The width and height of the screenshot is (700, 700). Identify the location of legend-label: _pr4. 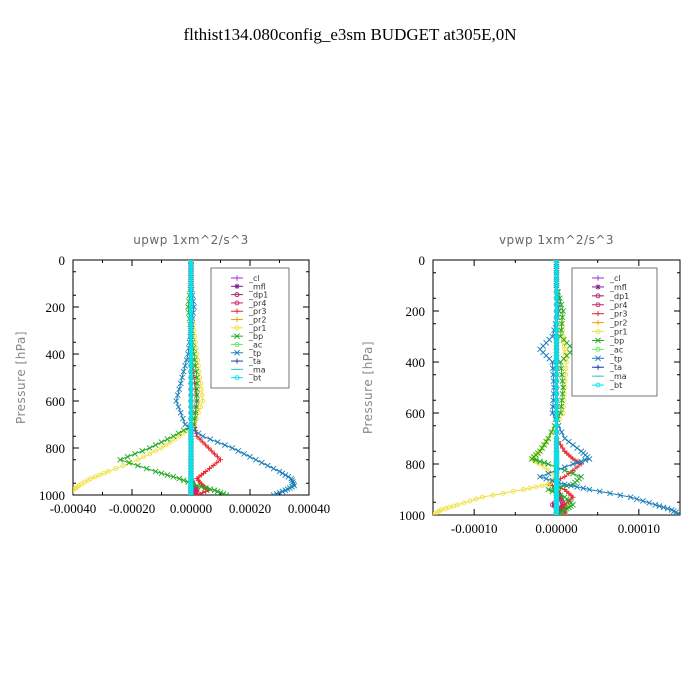
(618, 305).